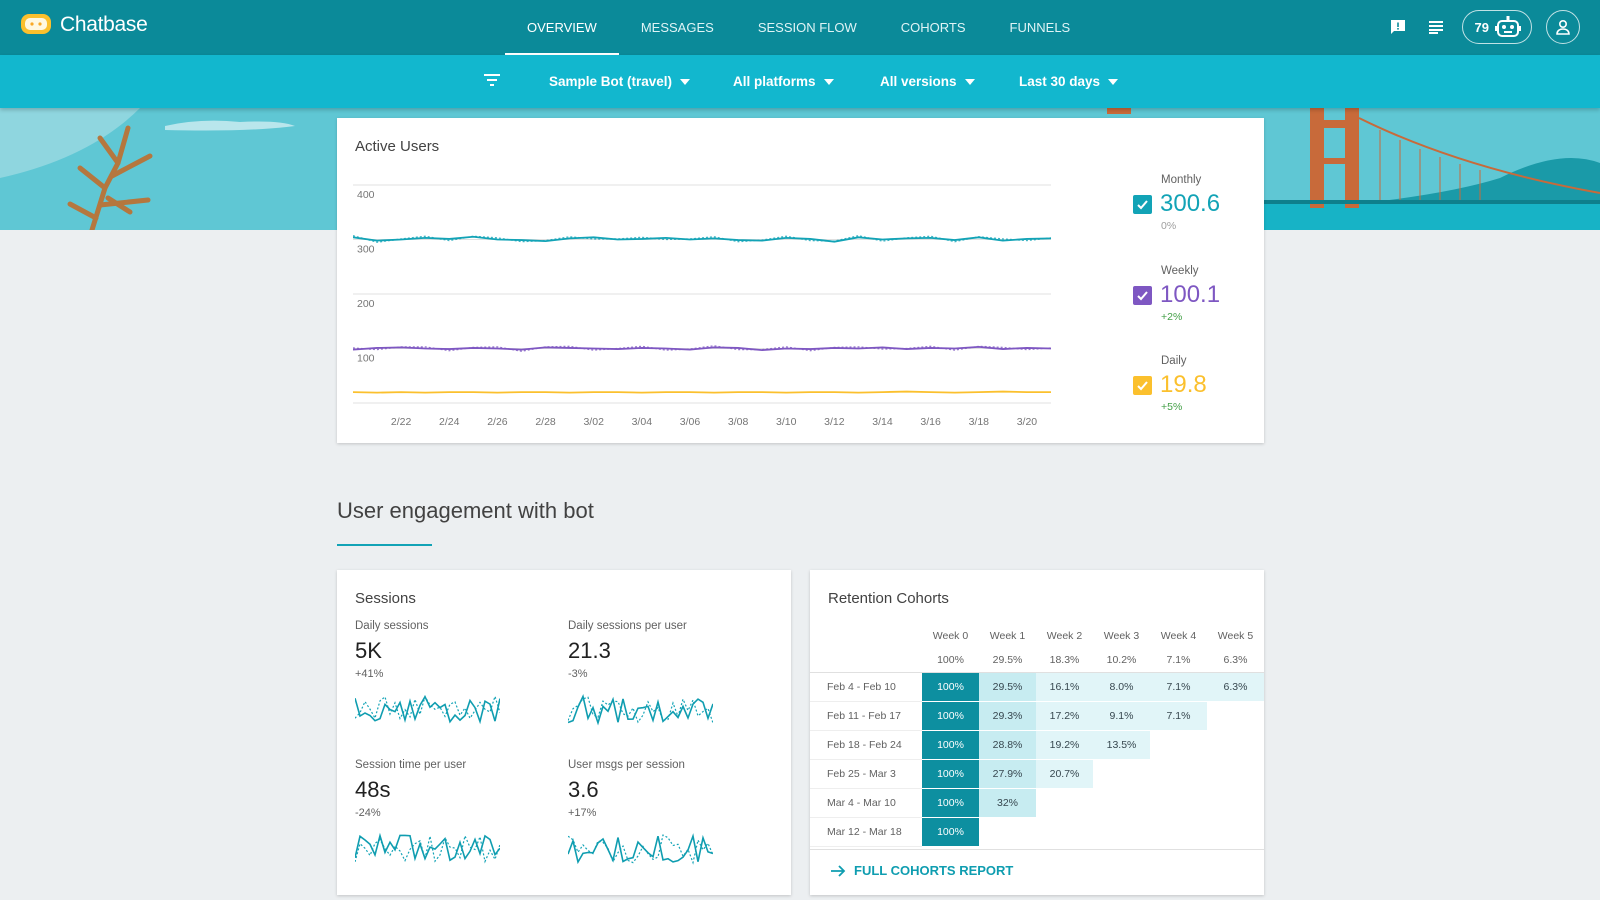 This screenshot has width=1600, height=900. What do you see at coordinates (1064, 636) in the screenshot?
I see `week-header: Week 2` at bounding box center [1064, 636].